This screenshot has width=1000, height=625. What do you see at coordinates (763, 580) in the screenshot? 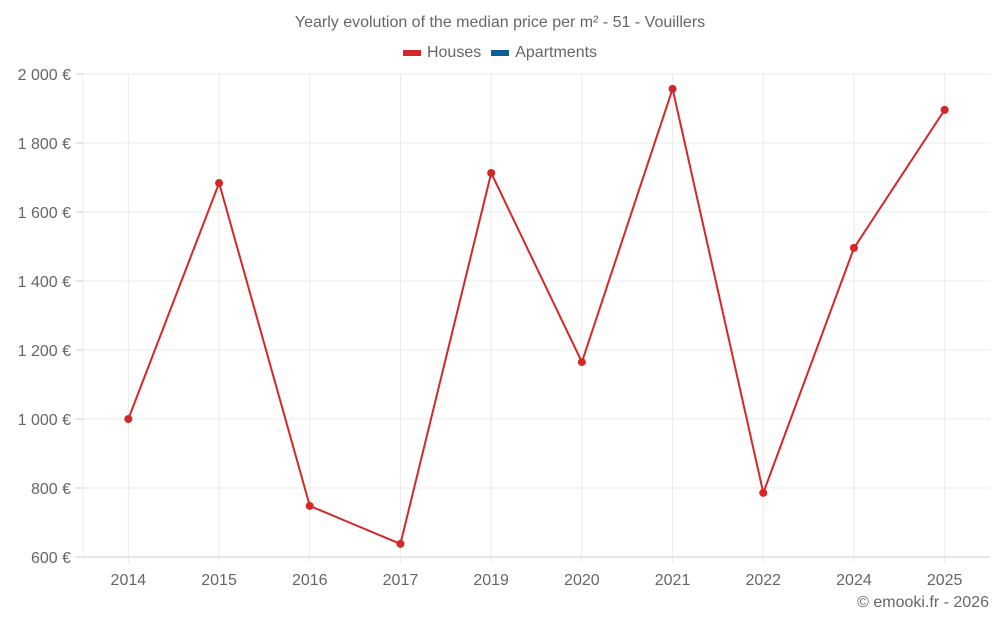
I see `x-tick-label: 2022` at bounding box center [763, 580].